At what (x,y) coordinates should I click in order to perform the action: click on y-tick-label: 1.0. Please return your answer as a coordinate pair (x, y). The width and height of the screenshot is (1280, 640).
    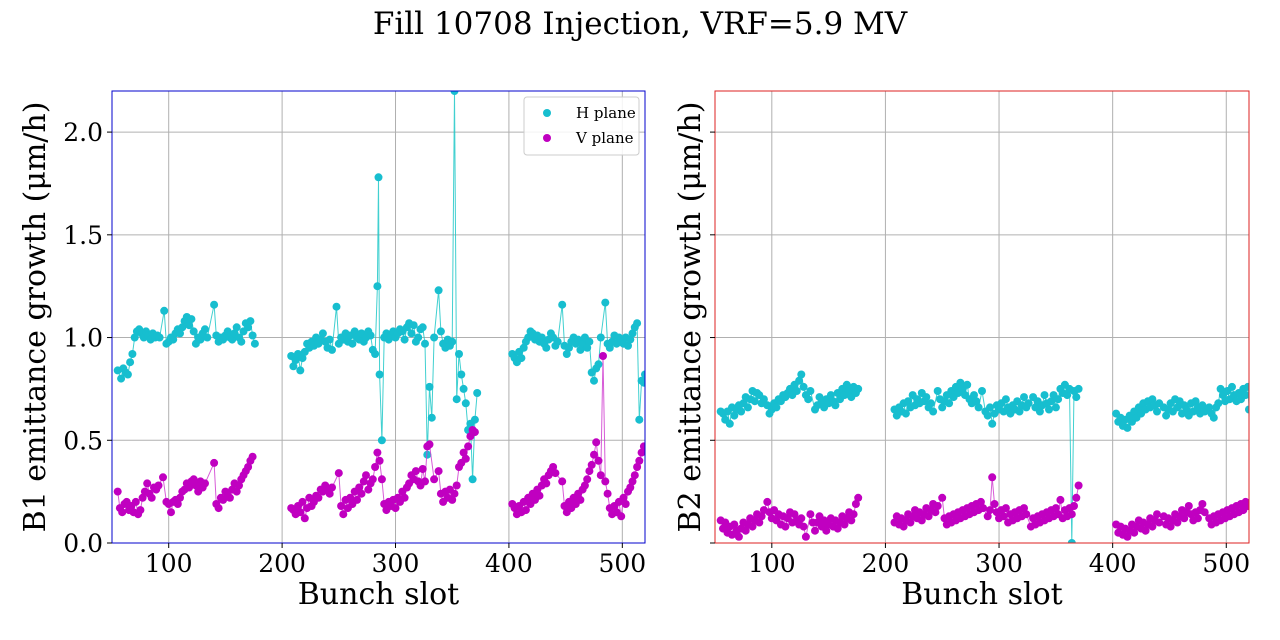
    Looking at the image, I should click on (83, 338).